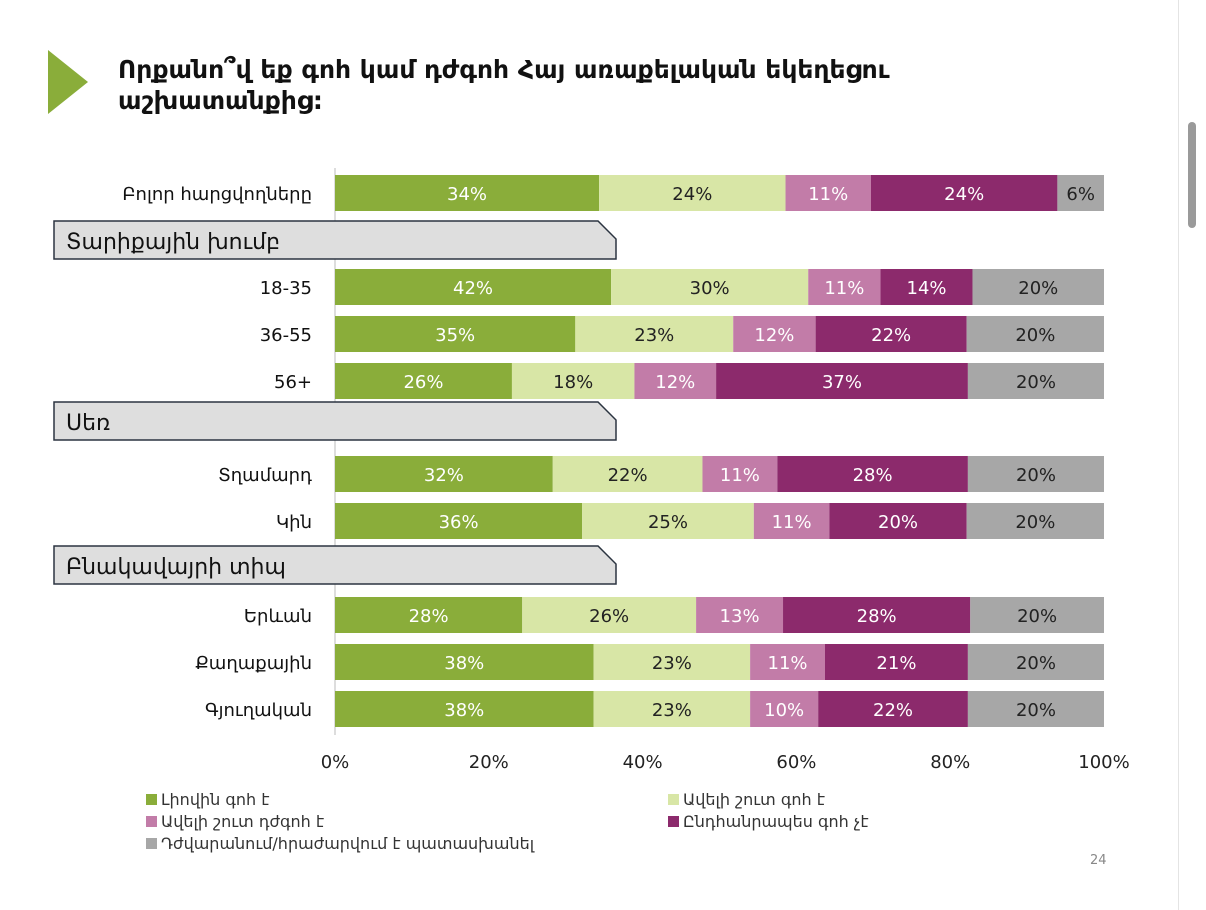 This screenshot has width=1206, height=910. Describe the element at coordinates (293, 382) in the screenshot. I see `row-label: 56+` at that location.